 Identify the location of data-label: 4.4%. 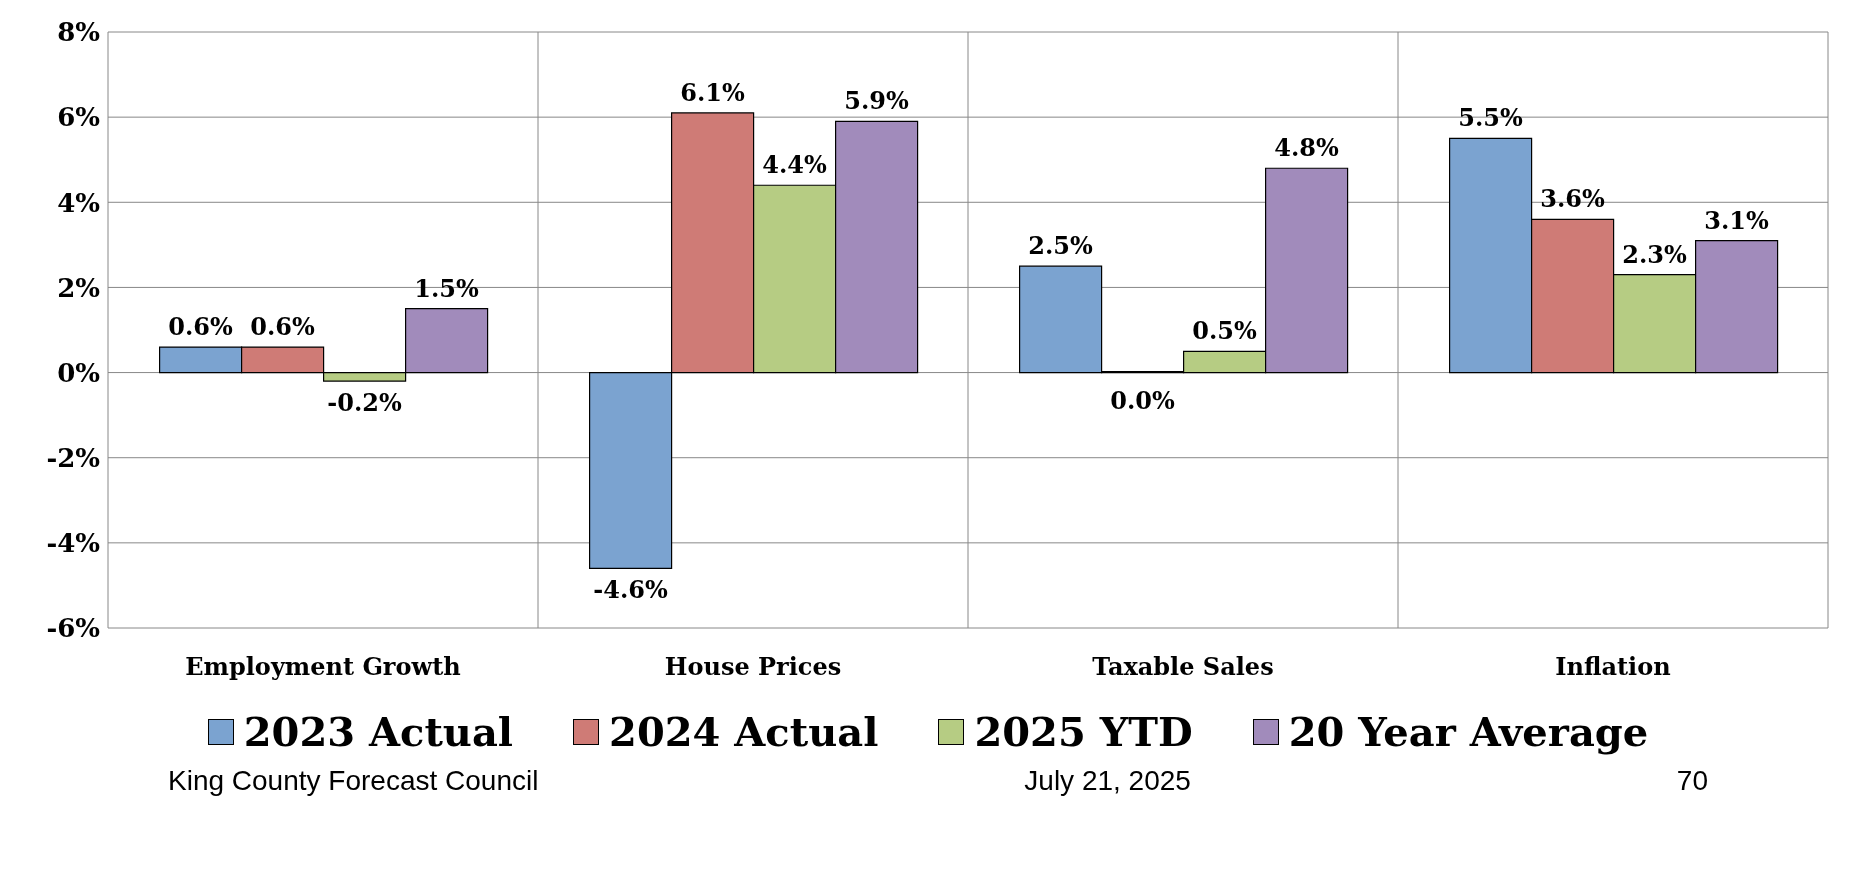
(795, 165).